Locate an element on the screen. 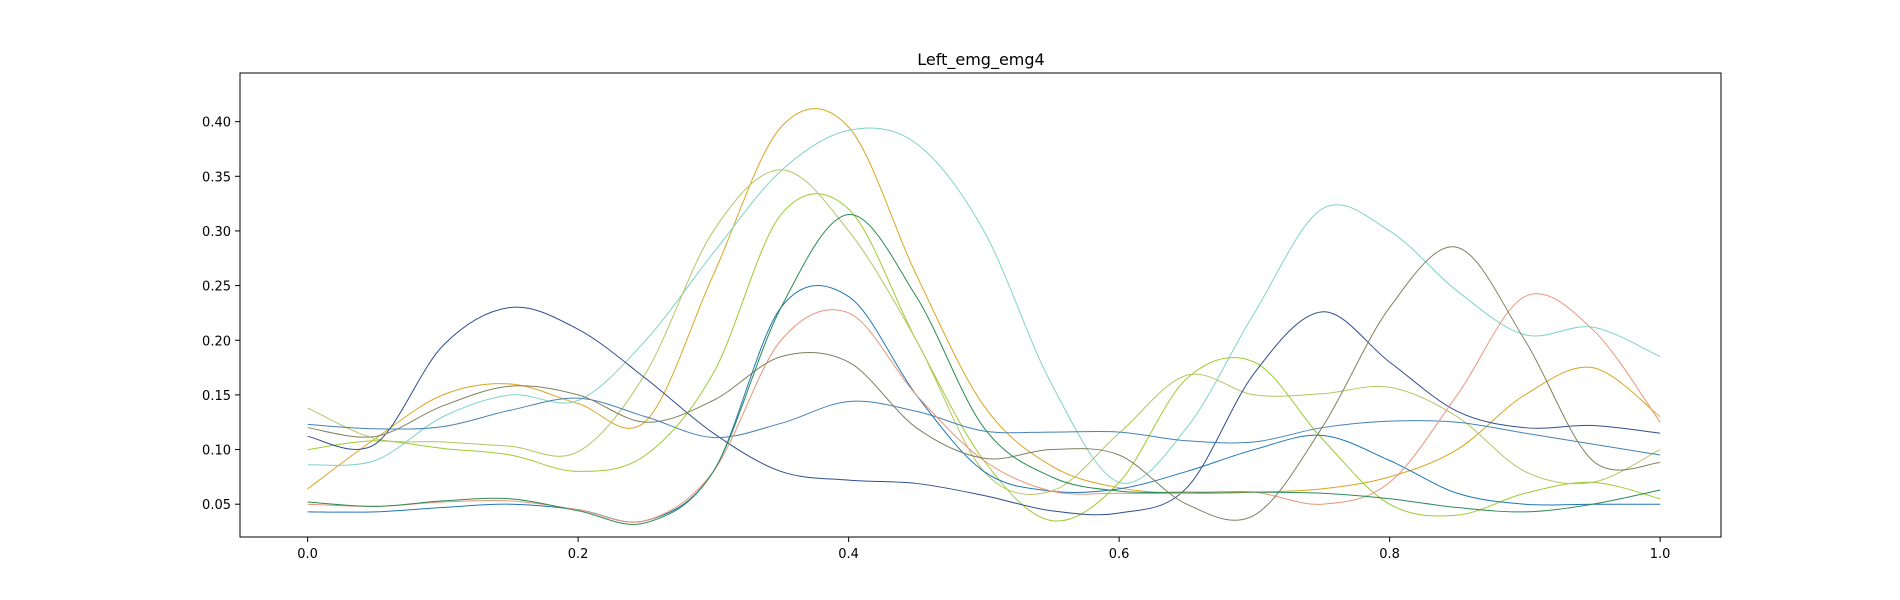 Image resolution: width=1900 pixels, height=600 pixels. y-tick-label: 0.25 is located at coordinates (216, 287).